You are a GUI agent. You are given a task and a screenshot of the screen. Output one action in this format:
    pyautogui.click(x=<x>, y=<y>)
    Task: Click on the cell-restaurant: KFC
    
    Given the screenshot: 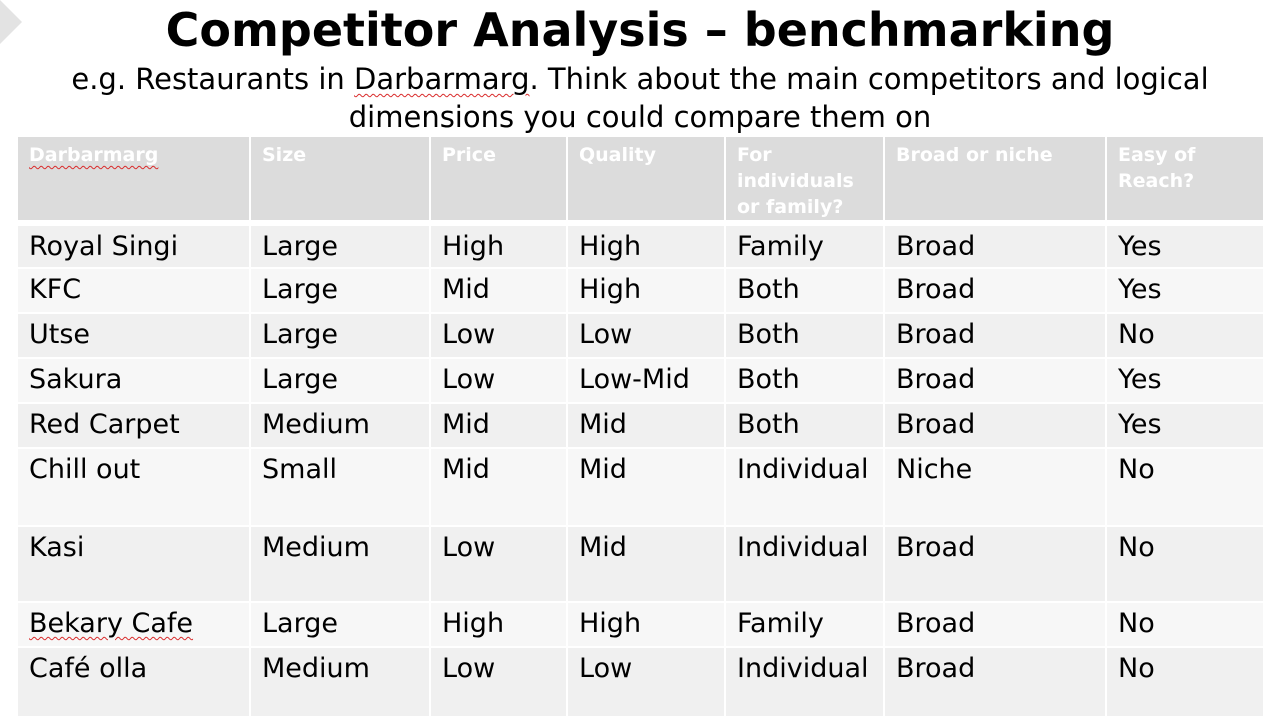 What is the action you would take?
    pyautogui.click(x=134, y=291)
    